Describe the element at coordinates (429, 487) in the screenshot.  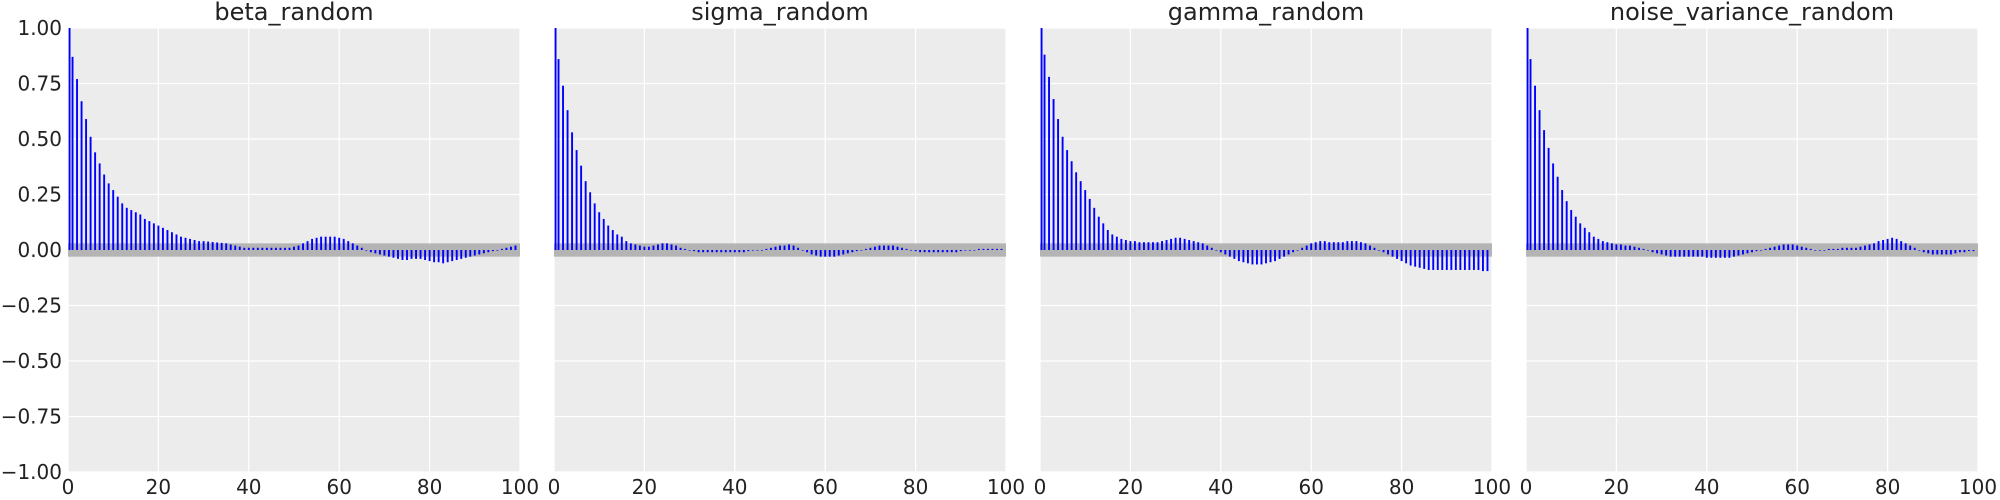
I see `x-tick-label: 80` at that location.